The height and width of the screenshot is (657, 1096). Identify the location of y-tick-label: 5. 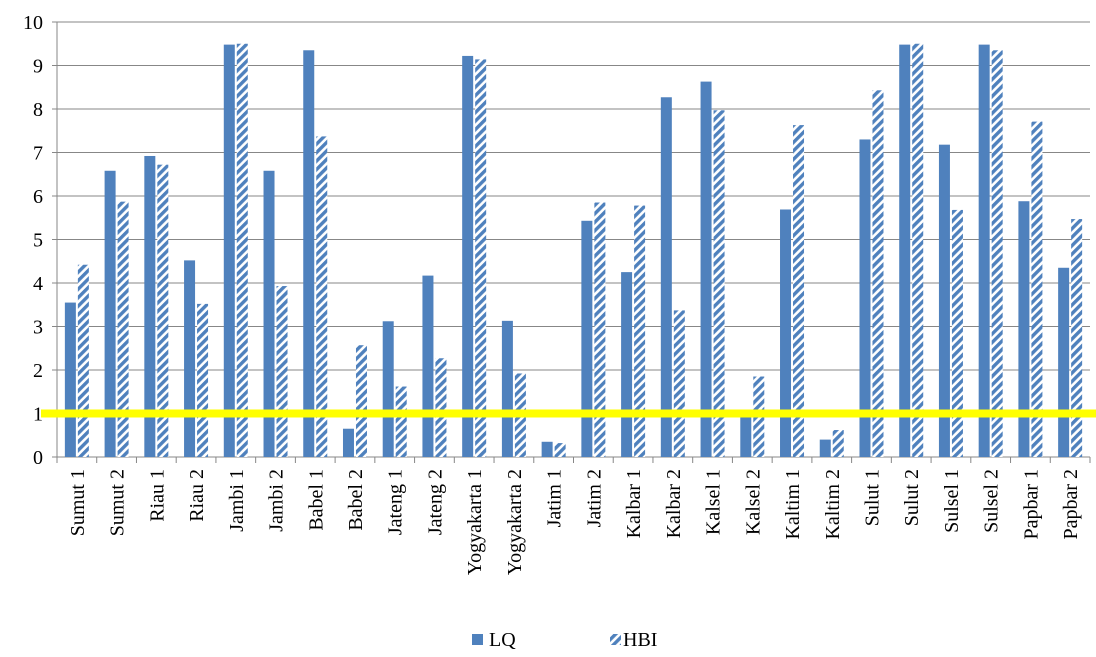
(38, 241).